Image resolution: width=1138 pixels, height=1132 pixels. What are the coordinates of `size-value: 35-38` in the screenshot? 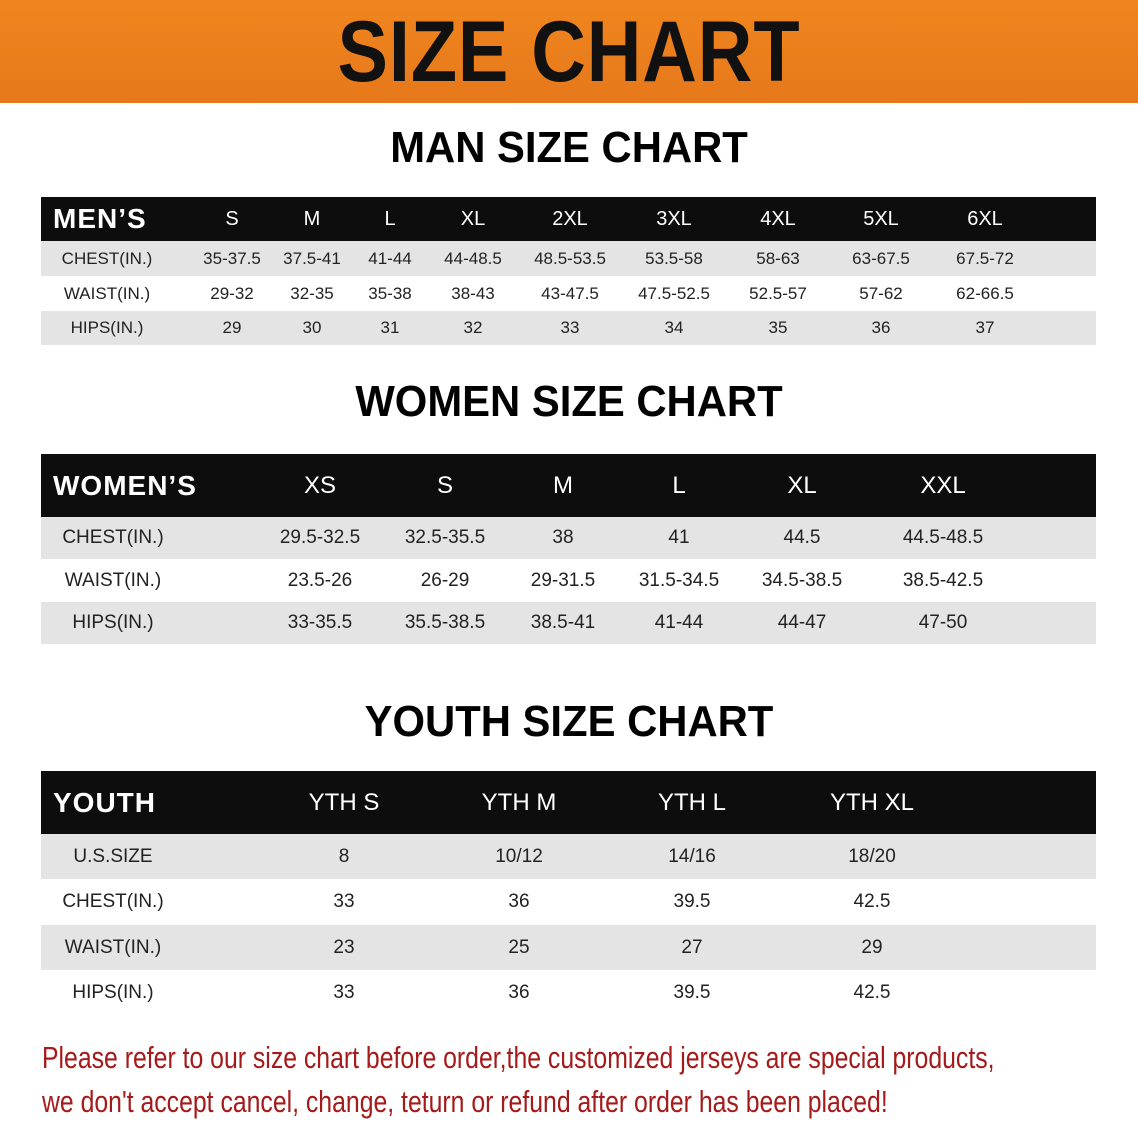 It's located at (390, 293).